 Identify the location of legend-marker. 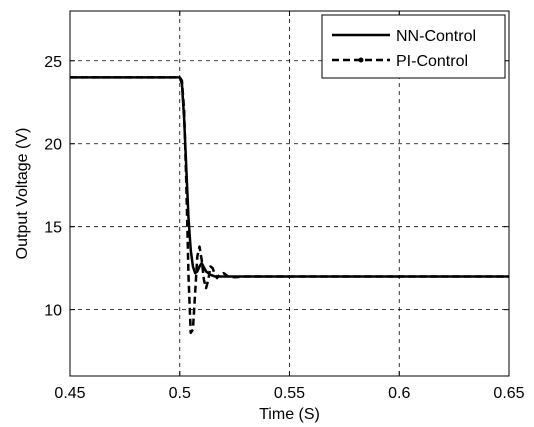
(361, 60).